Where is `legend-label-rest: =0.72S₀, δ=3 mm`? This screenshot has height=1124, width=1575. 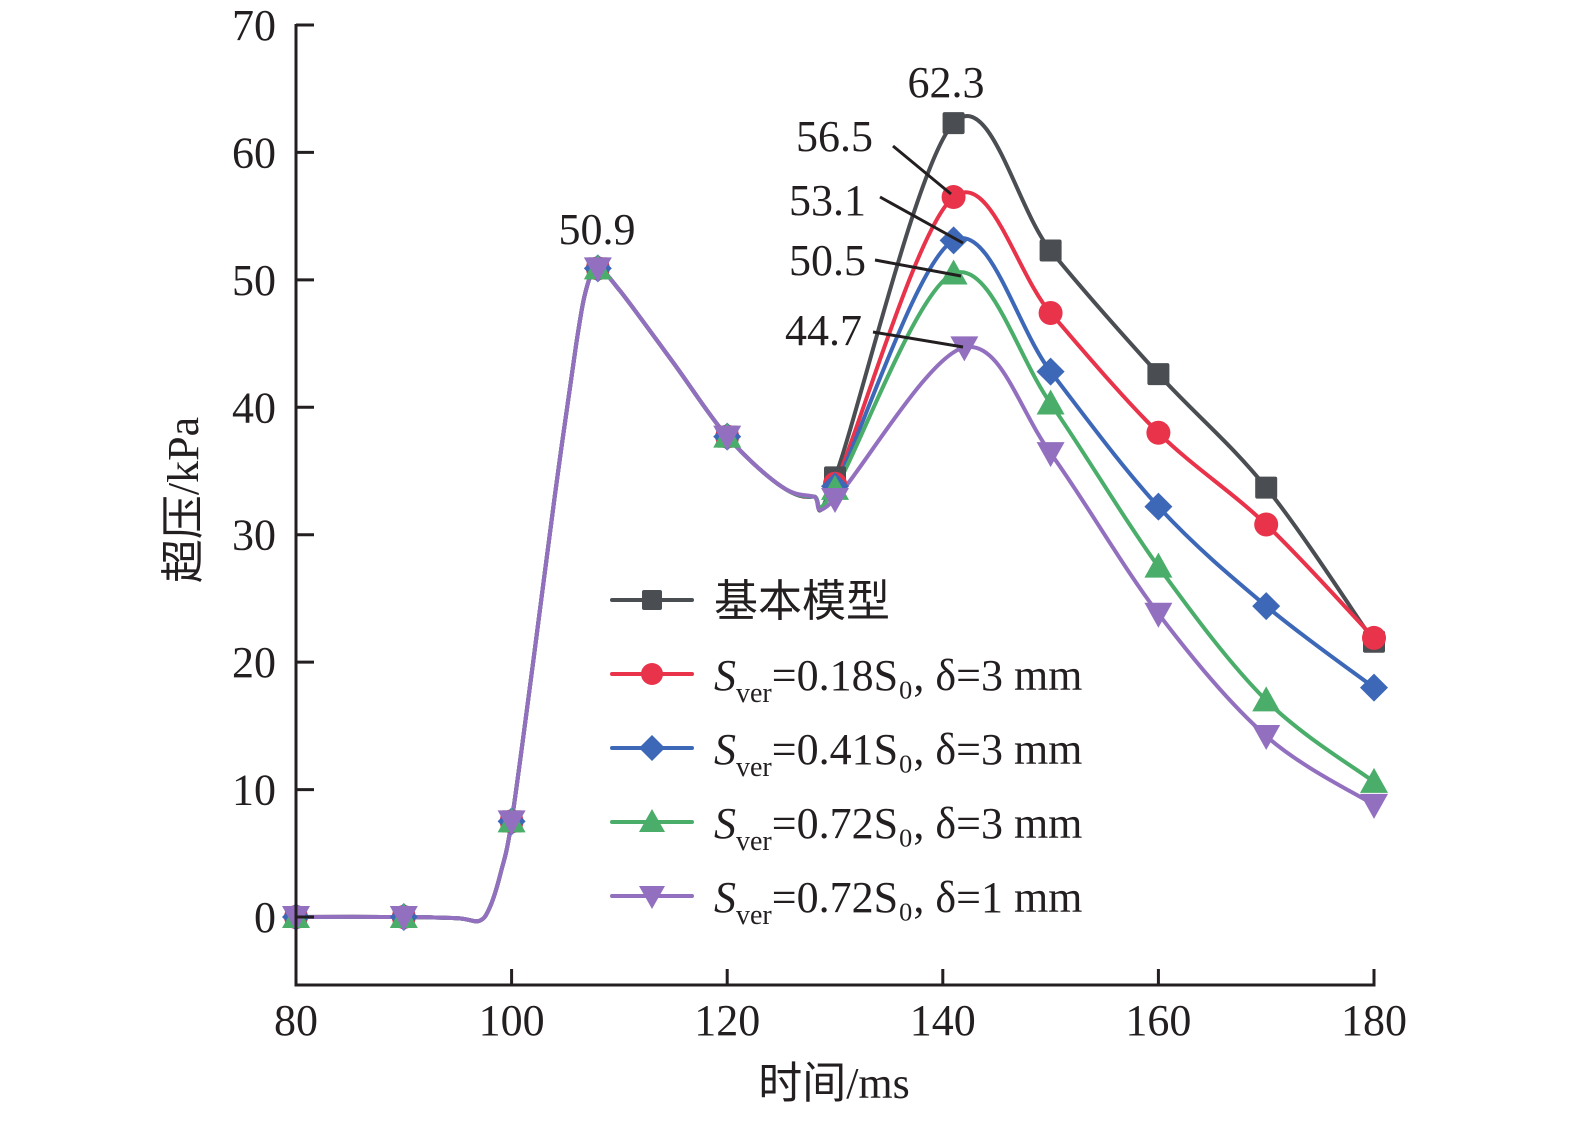 legend-label-rest: =0.72S₀, δ=3 mm is located at coordinates (927, 823).